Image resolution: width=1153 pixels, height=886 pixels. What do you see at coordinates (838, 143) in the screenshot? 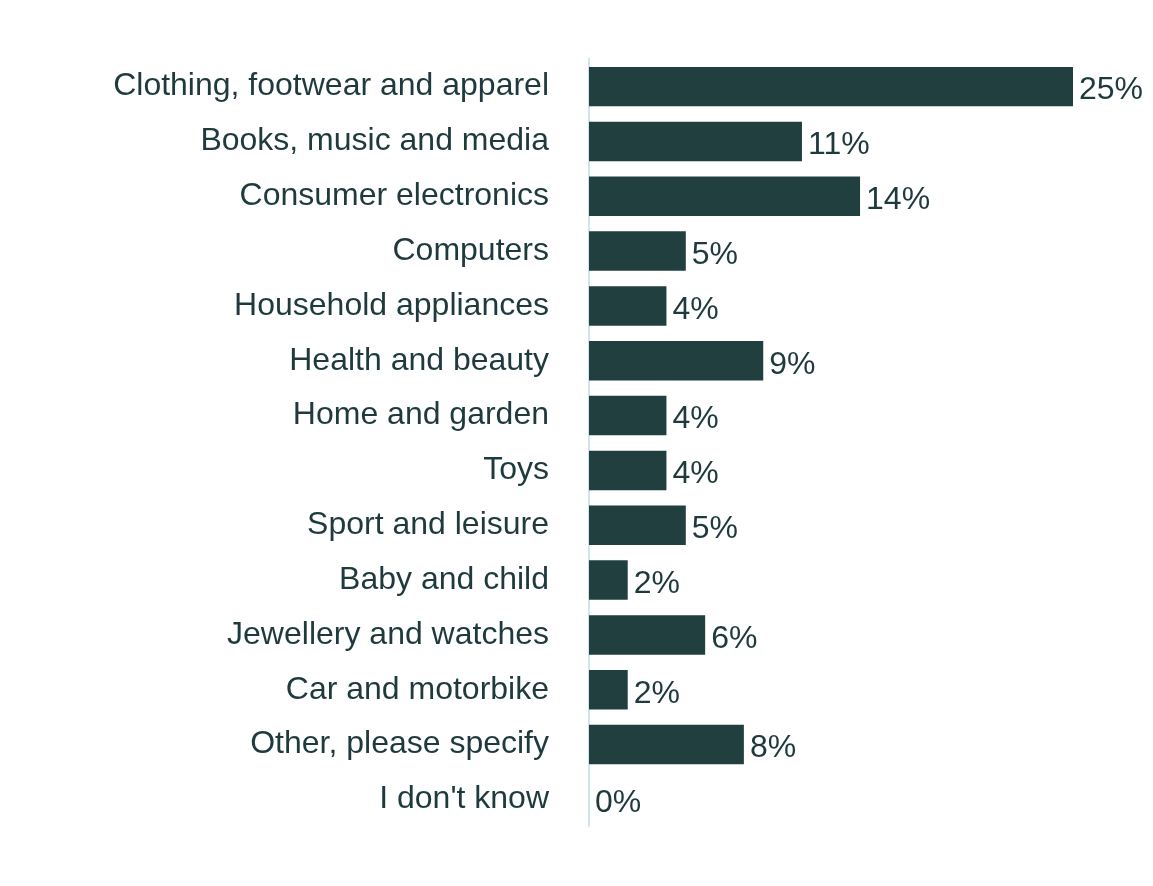
I see `data-label: 11%` at bounding box center [838, 143].